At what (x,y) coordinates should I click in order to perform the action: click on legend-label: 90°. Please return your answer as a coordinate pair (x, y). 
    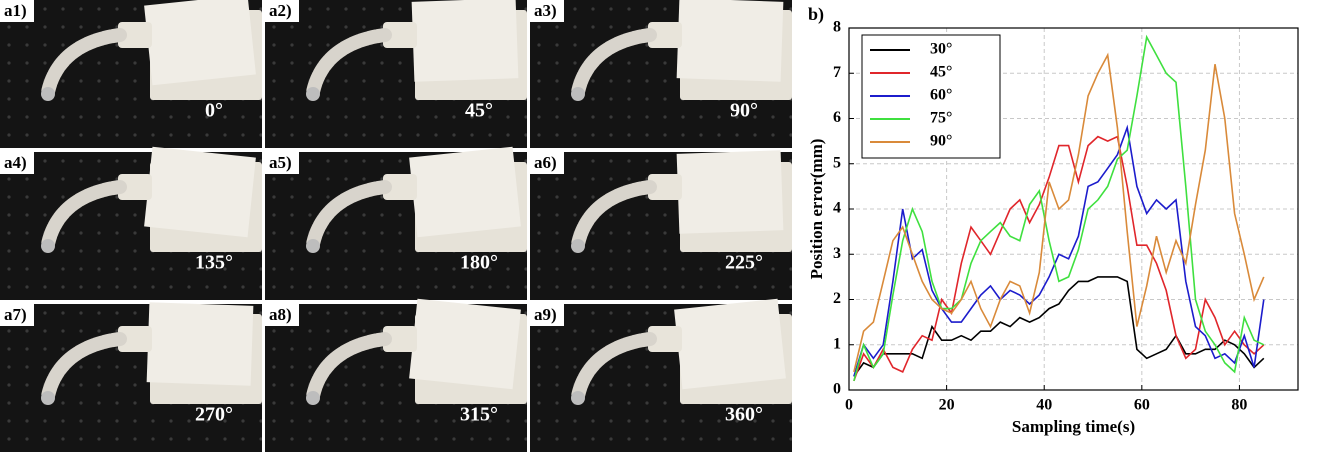
    Looking at the image, I should click on (941, 141).